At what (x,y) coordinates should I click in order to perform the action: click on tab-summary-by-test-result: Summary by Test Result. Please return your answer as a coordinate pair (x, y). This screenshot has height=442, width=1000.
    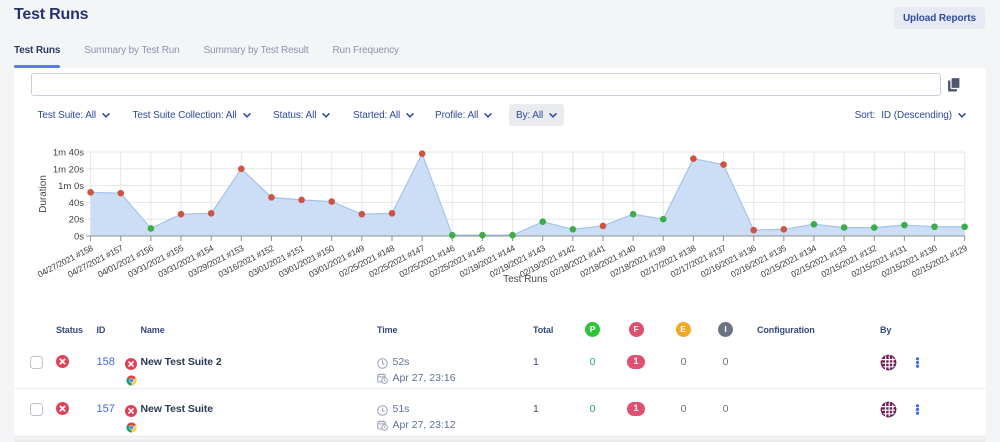
    Looking at the image, I should click on (256, 50).